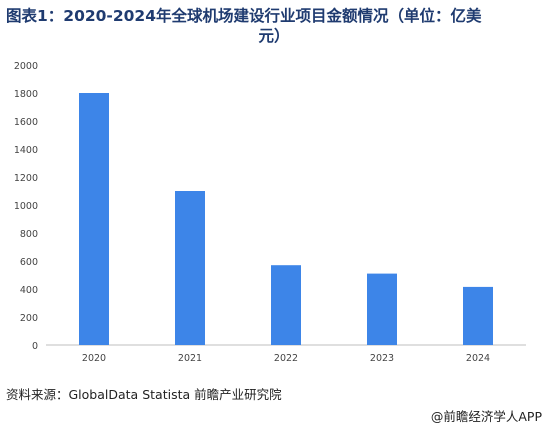 The width and height of the screenshot is (550, 430). What do you see at coordinates (29, 290) in the screenshot?
I see `y-tick-label: 400` at bounding box center [29, 290].